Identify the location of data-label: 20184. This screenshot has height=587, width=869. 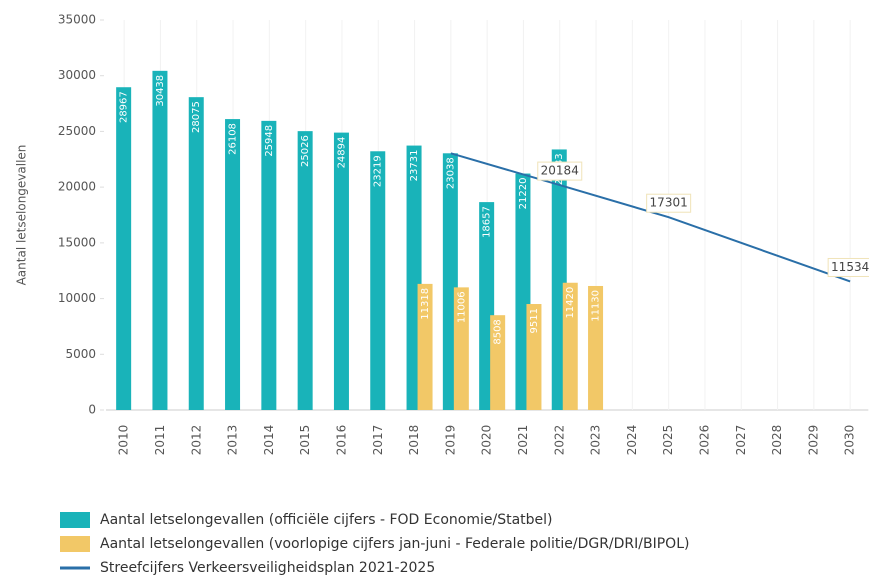
(560, 171).